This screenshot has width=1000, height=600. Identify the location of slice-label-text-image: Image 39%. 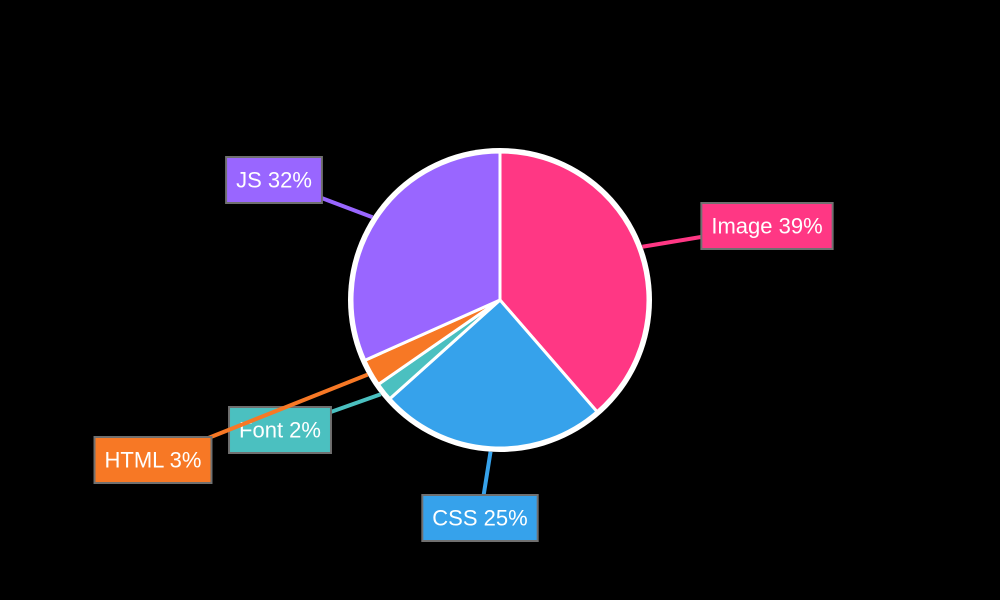
(766, 226).